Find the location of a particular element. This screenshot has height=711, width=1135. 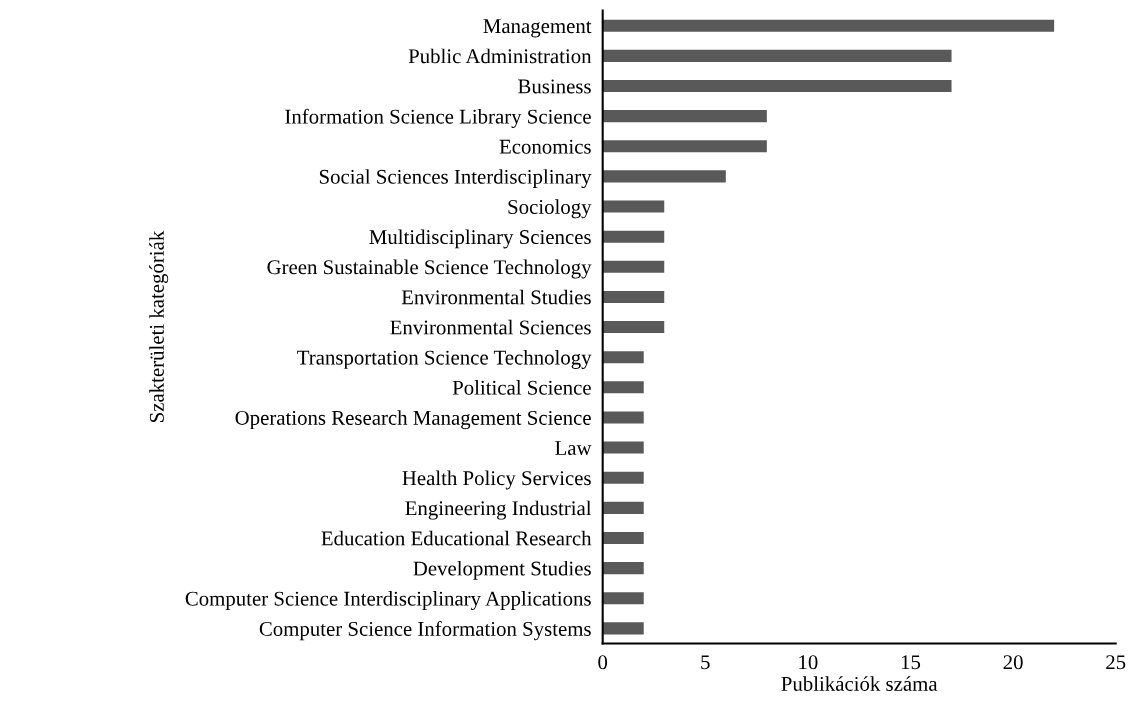

y-tick-label: Public Administration is located at coordinates (500, 56).